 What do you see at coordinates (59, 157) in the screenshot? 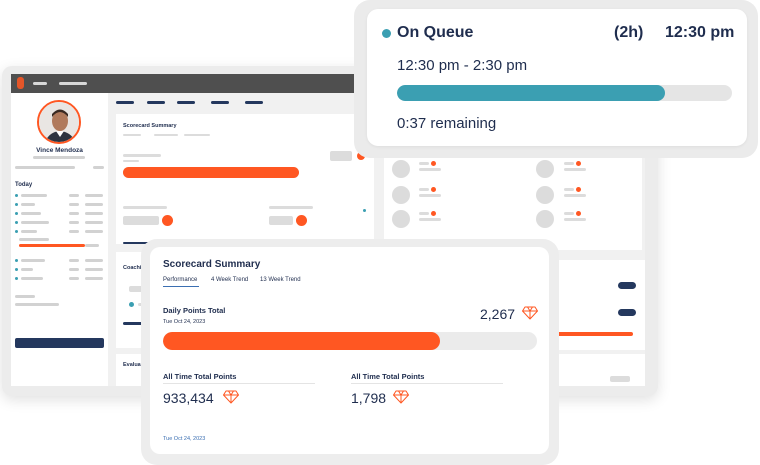
I see `profile-subtitle-placeholder` at bounding box center [59, 157].